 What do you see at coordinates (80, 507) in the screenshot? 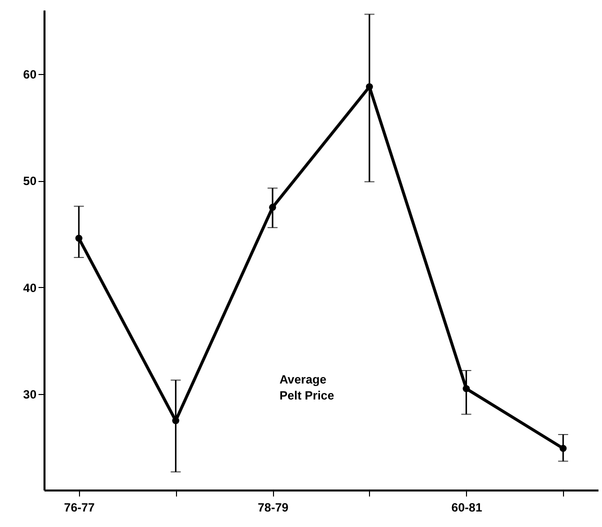
I see `x-tick-label: 76-77` at bounding box center [80, 507].